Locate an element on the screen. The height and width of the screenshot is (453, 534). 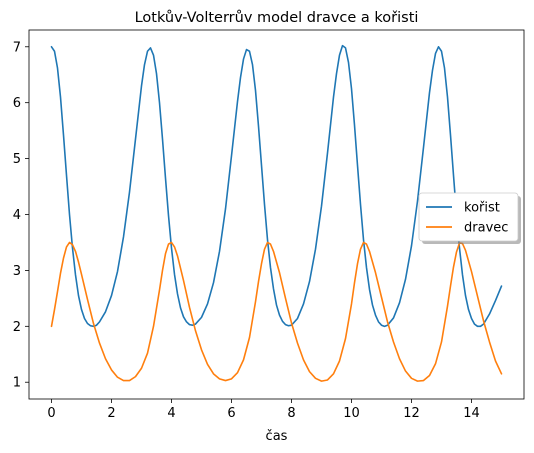
legend: kořist dravec is located at coordinates (469, 218).